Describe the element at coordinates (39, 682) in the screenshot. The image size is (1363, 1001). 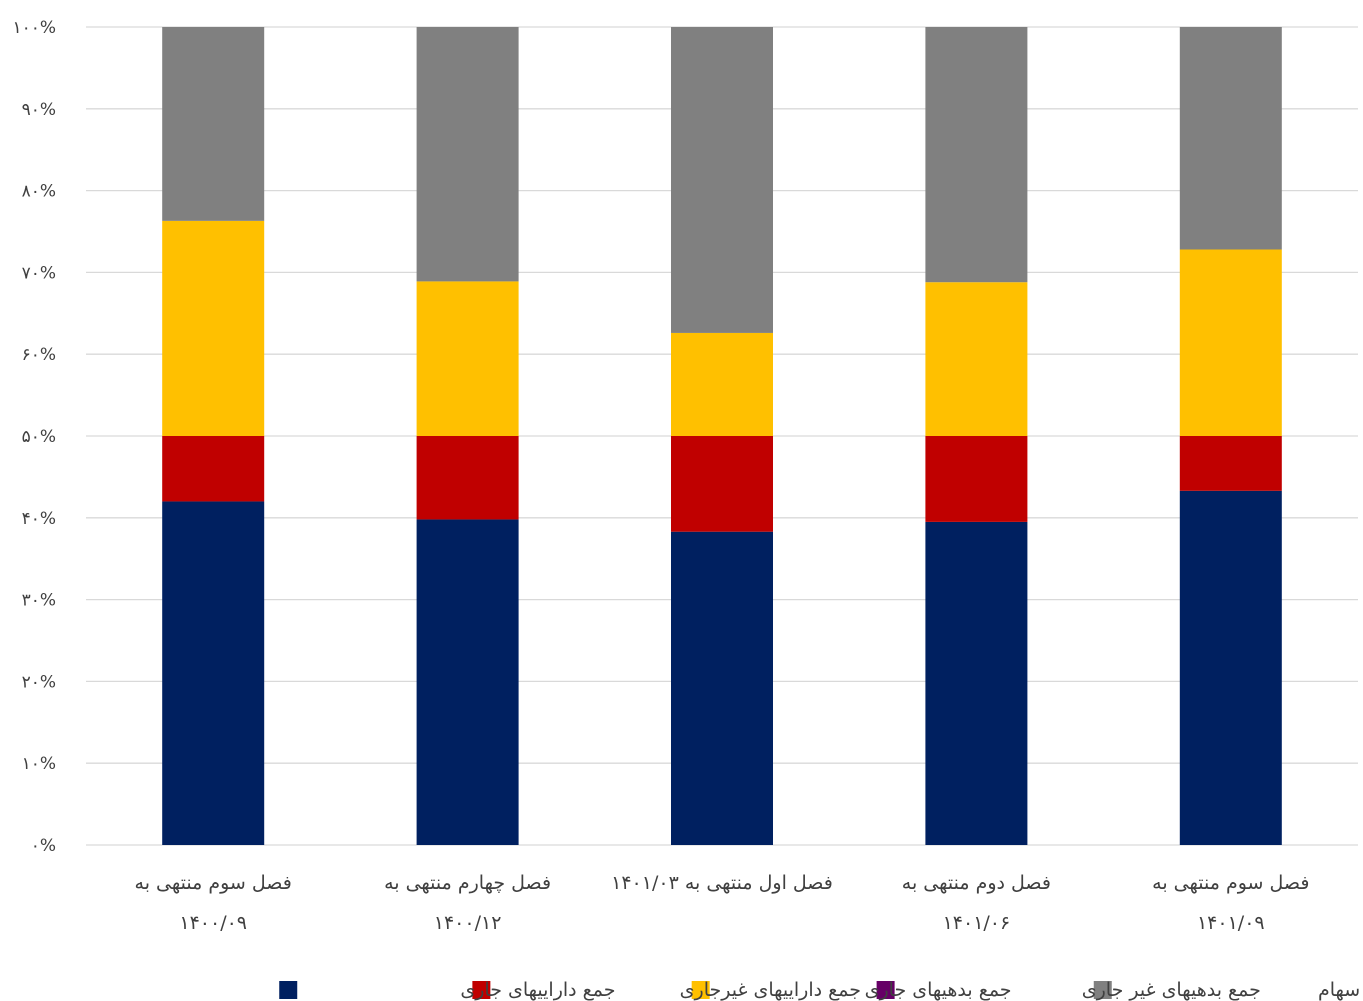
I see `y-tick-label: ۲۰%` at that location.